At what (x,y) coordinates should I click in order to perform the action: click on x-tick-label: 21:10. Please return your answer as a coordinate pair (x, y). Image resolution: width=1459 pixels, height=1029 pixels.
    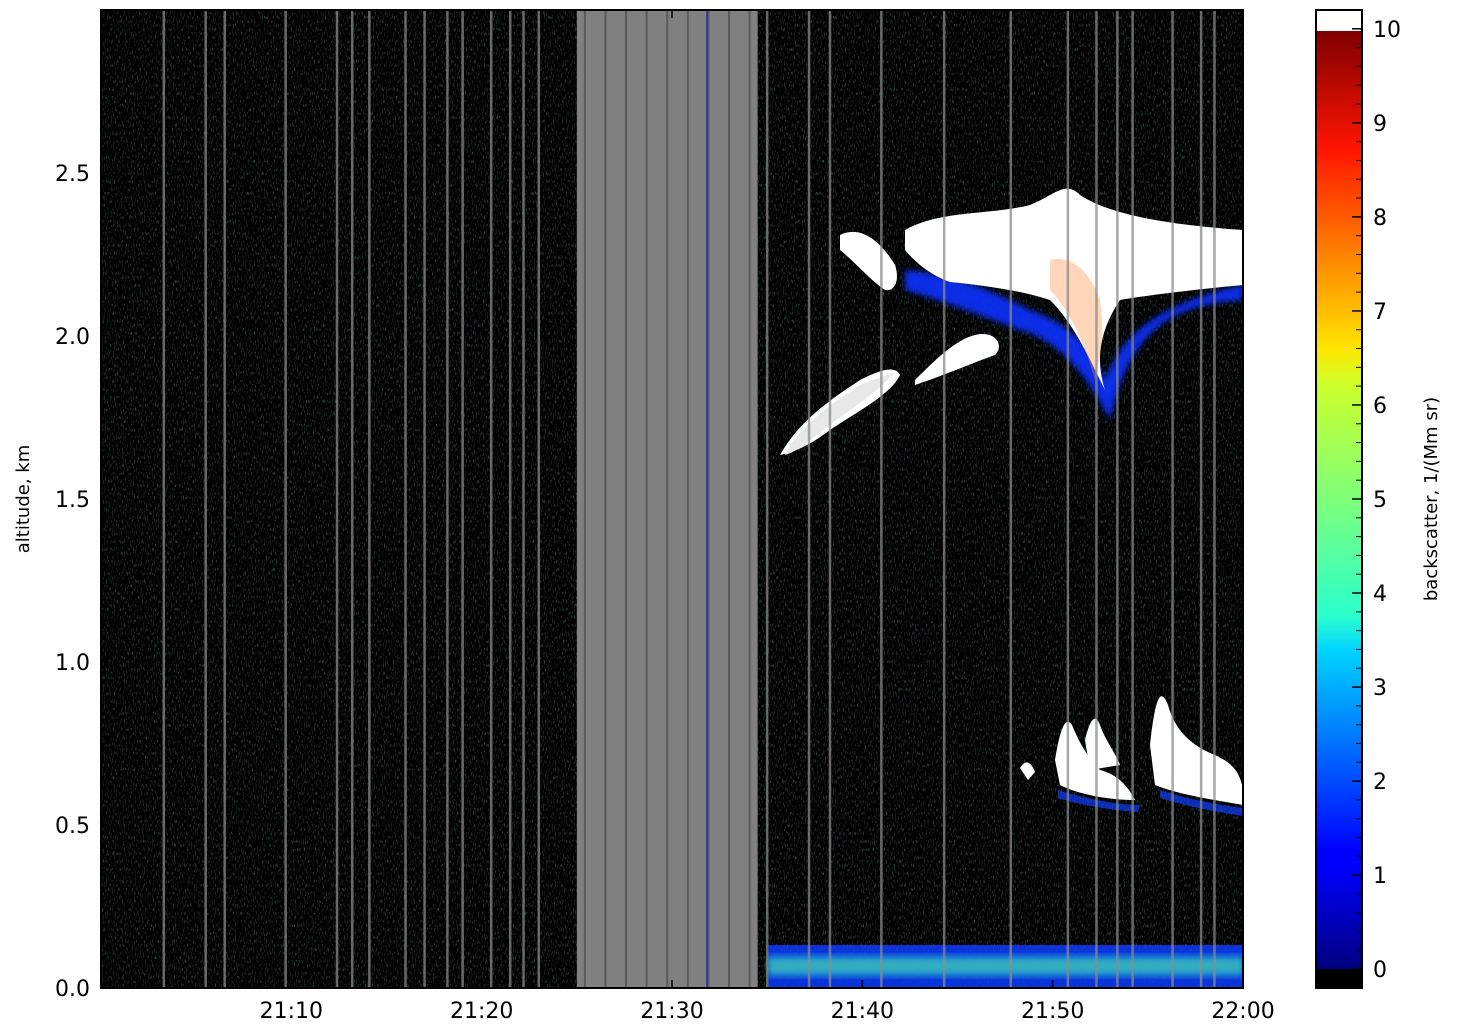
    Looking at the image, I should click on (291, 1011).